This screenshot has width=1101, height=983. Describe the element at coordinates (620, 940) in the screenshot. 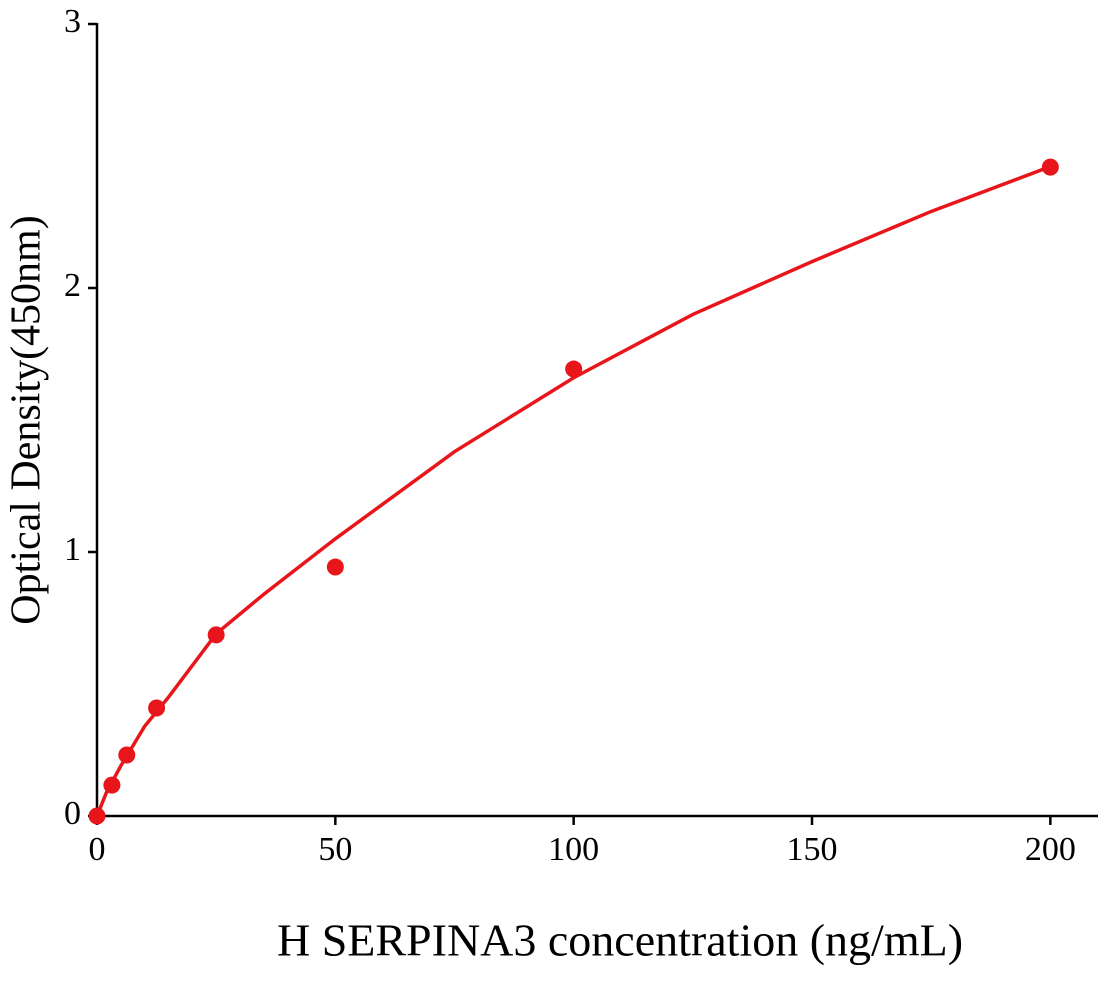

I see `x-axis-title: H SERPINA3 concentration (ng/mL)` at that location.